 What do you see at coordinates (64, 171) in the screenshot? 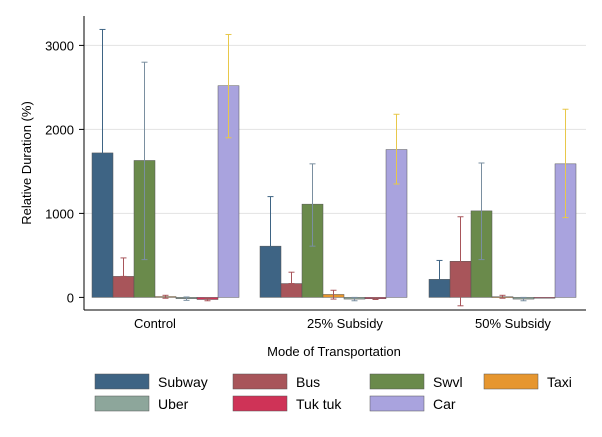
I see `y-ticks: 0 1000 2000 3000` at bounding box center [64, 171].